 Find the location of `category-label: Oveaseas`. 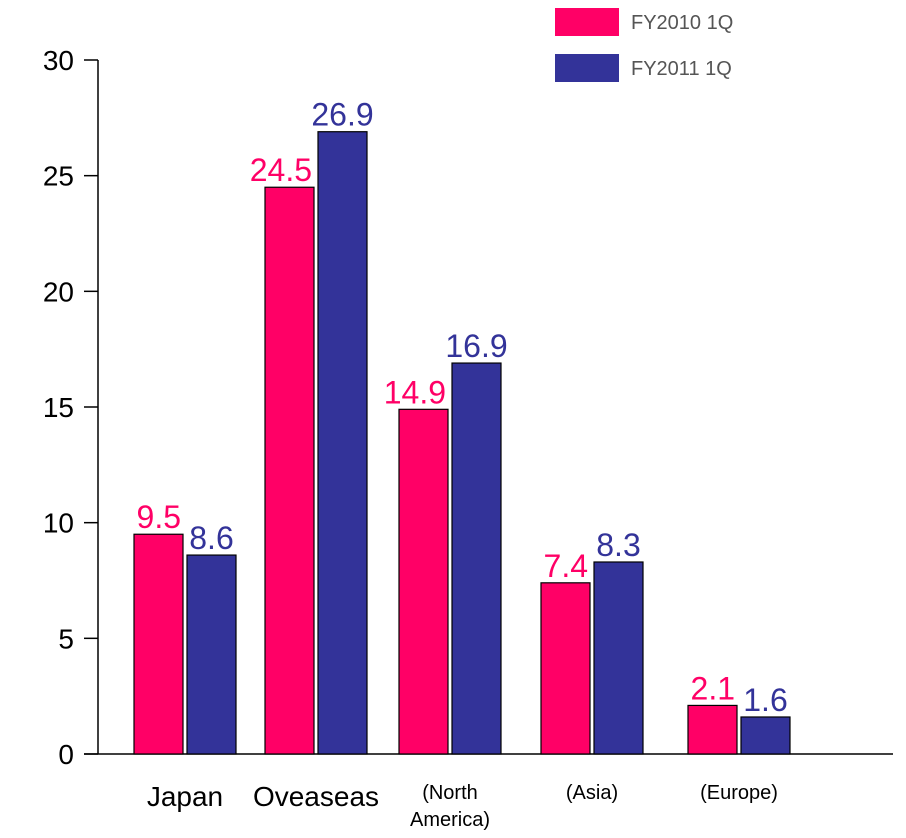

category-label: Oveaseas is located at coordinates (316, 796).